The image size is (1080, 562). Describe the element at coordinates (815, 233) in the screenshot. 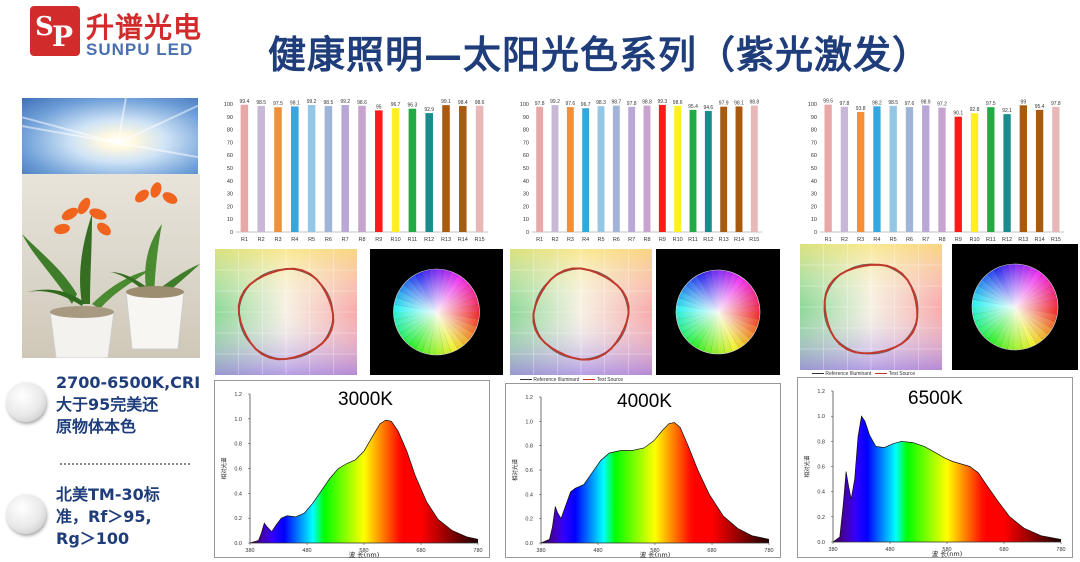

I see `cri-y-tick: 0` at that location.